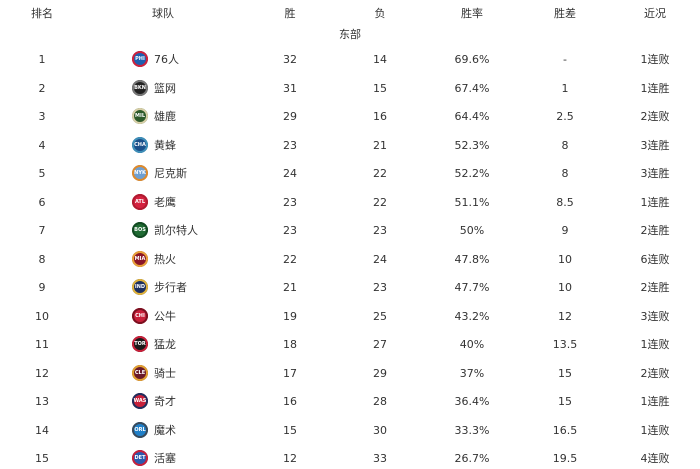  What do you see at coordinates (565, 13) in the screenshot?
I see `header-gb: 胜差` at bounding box center [565, 13].